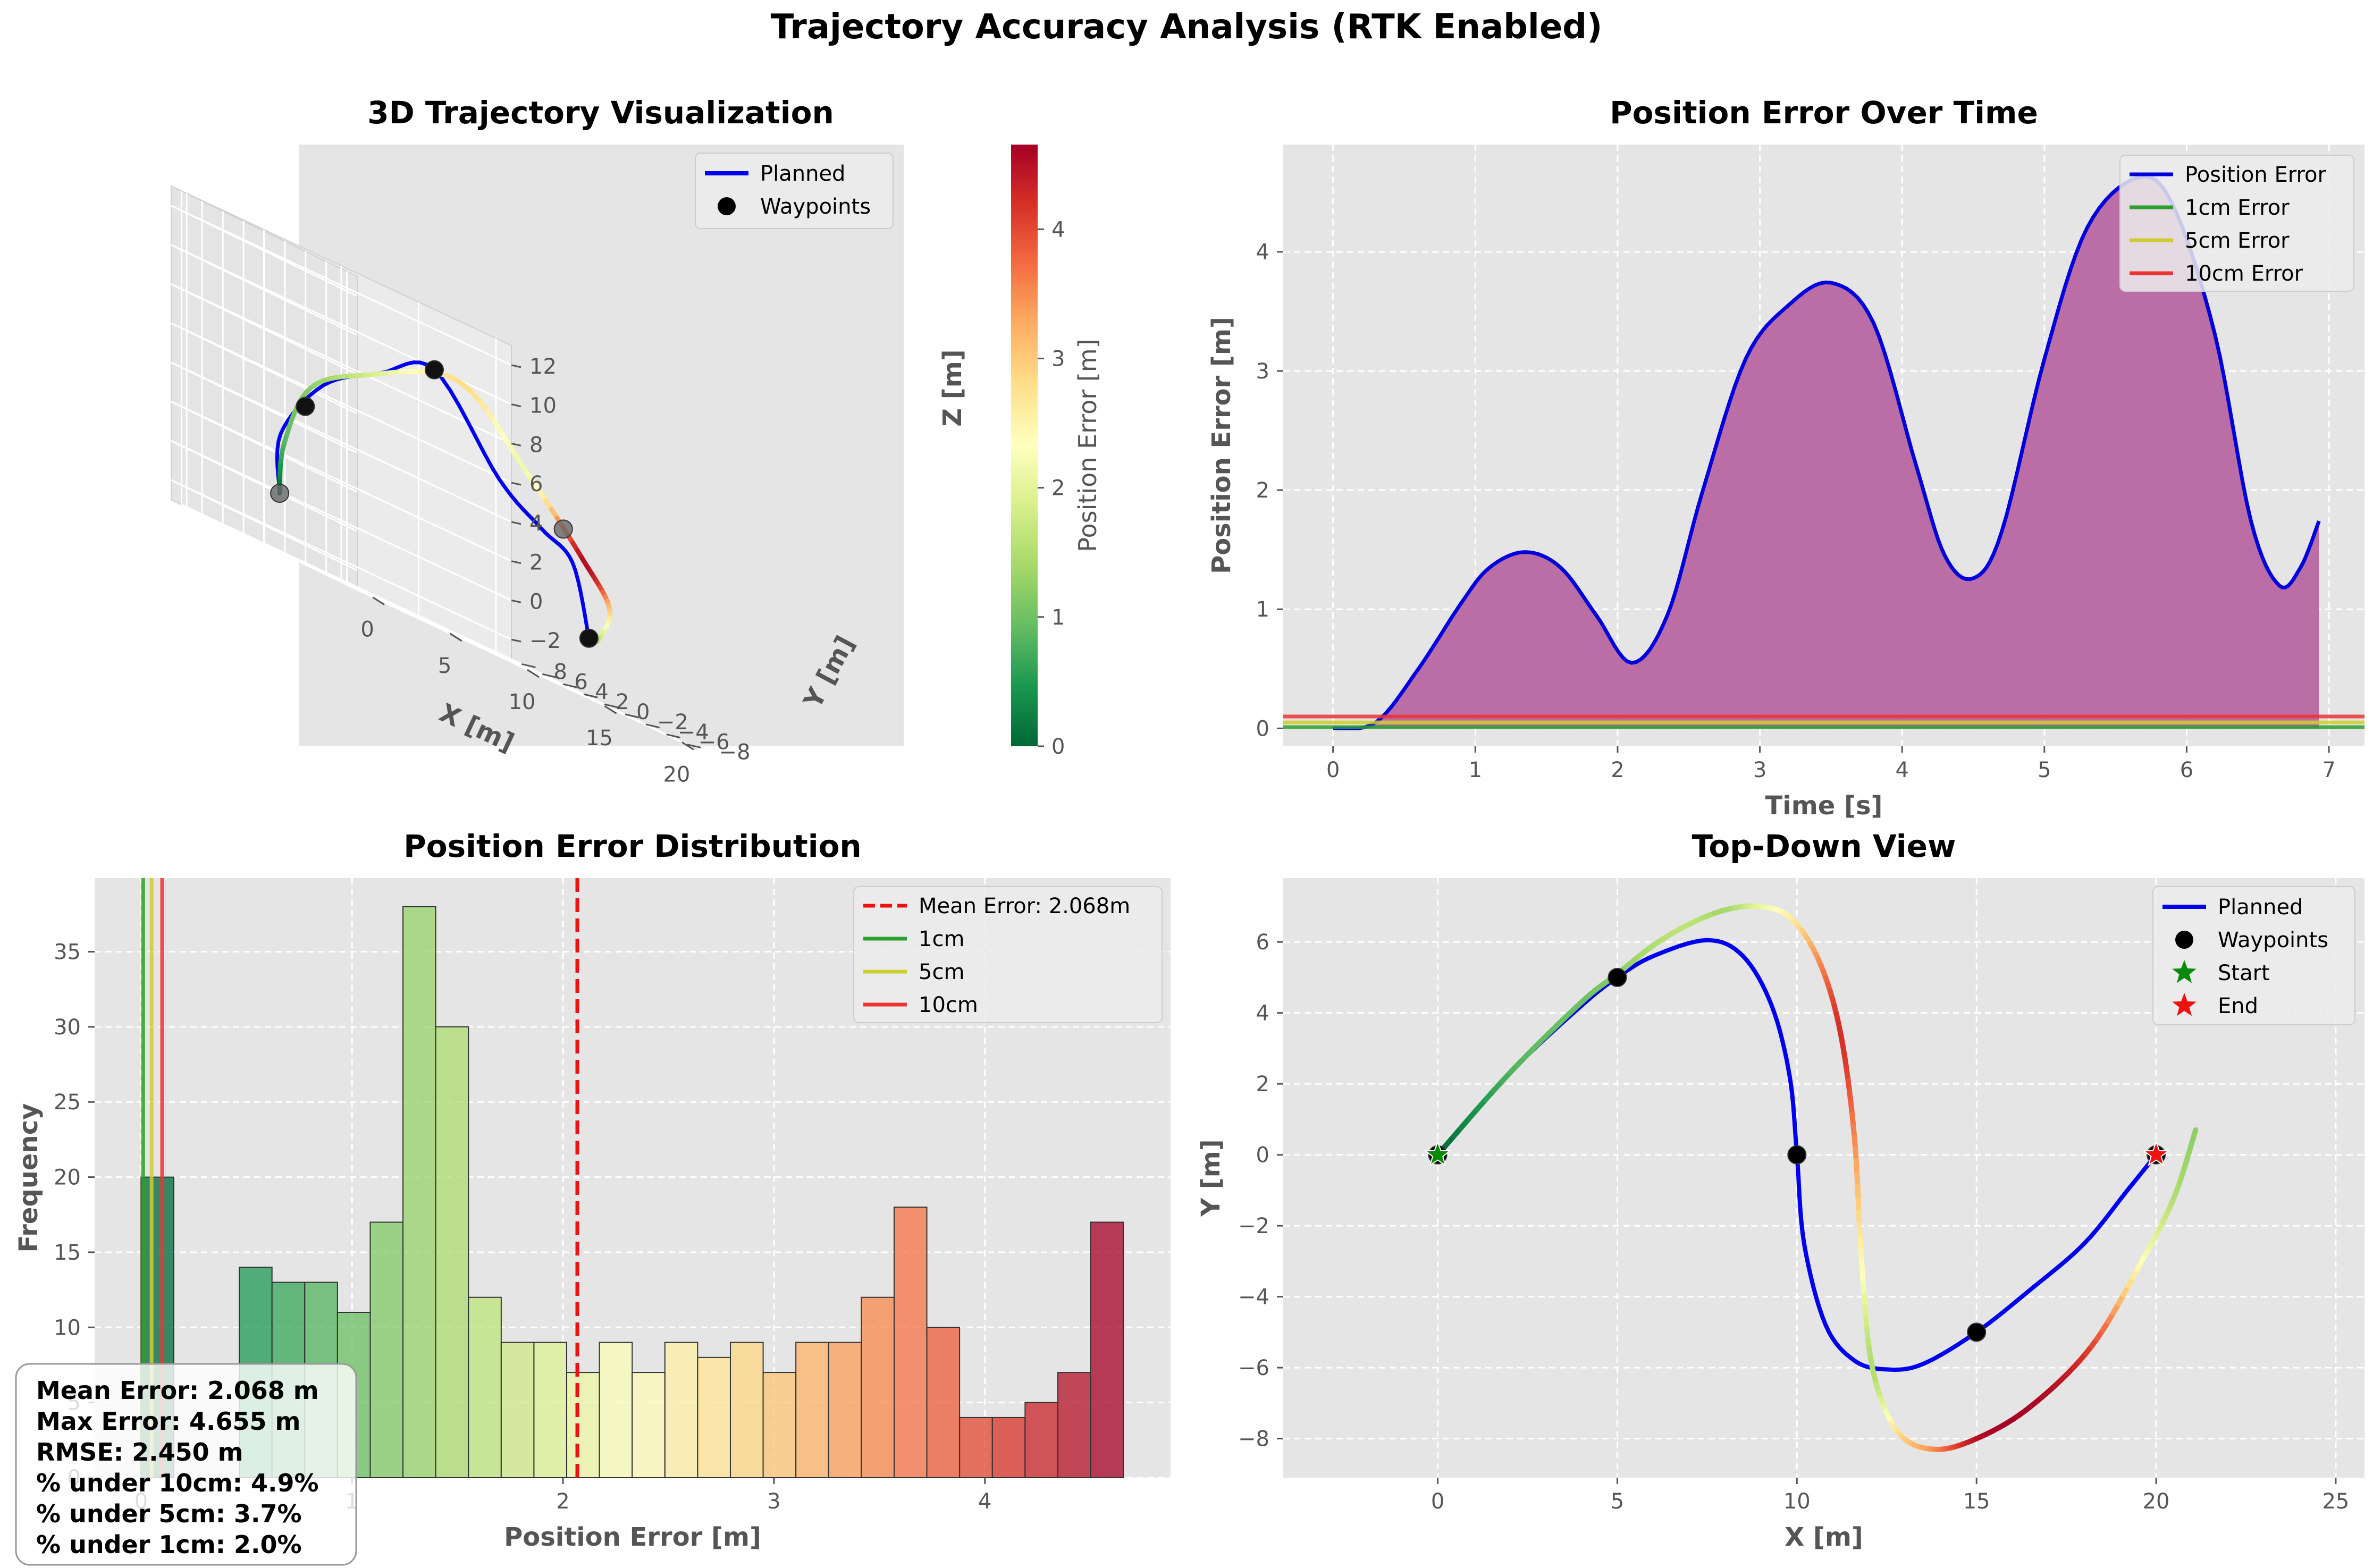 The image size is (2373, 1568). Describe the element at coordinates (536, 445) in the screenshot. I see `z-tick-label: 8` at that location.